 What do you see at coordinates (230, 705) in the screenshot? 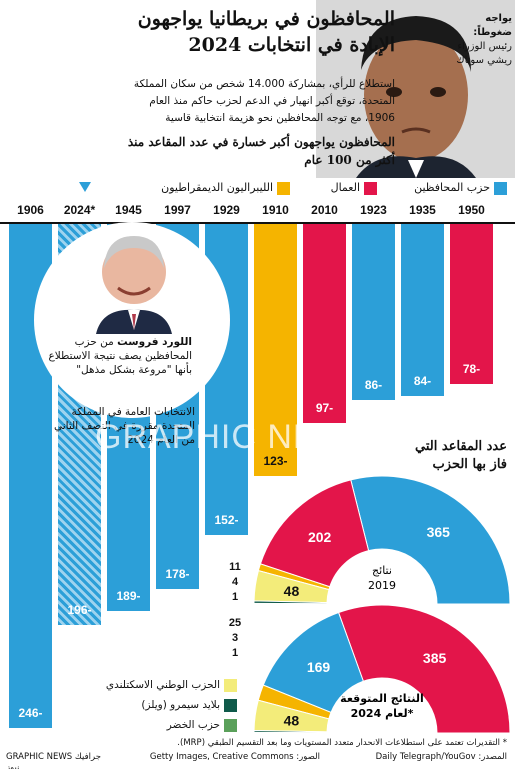
I see `legend-swatch-plaid` at bounding box center [230, 705].